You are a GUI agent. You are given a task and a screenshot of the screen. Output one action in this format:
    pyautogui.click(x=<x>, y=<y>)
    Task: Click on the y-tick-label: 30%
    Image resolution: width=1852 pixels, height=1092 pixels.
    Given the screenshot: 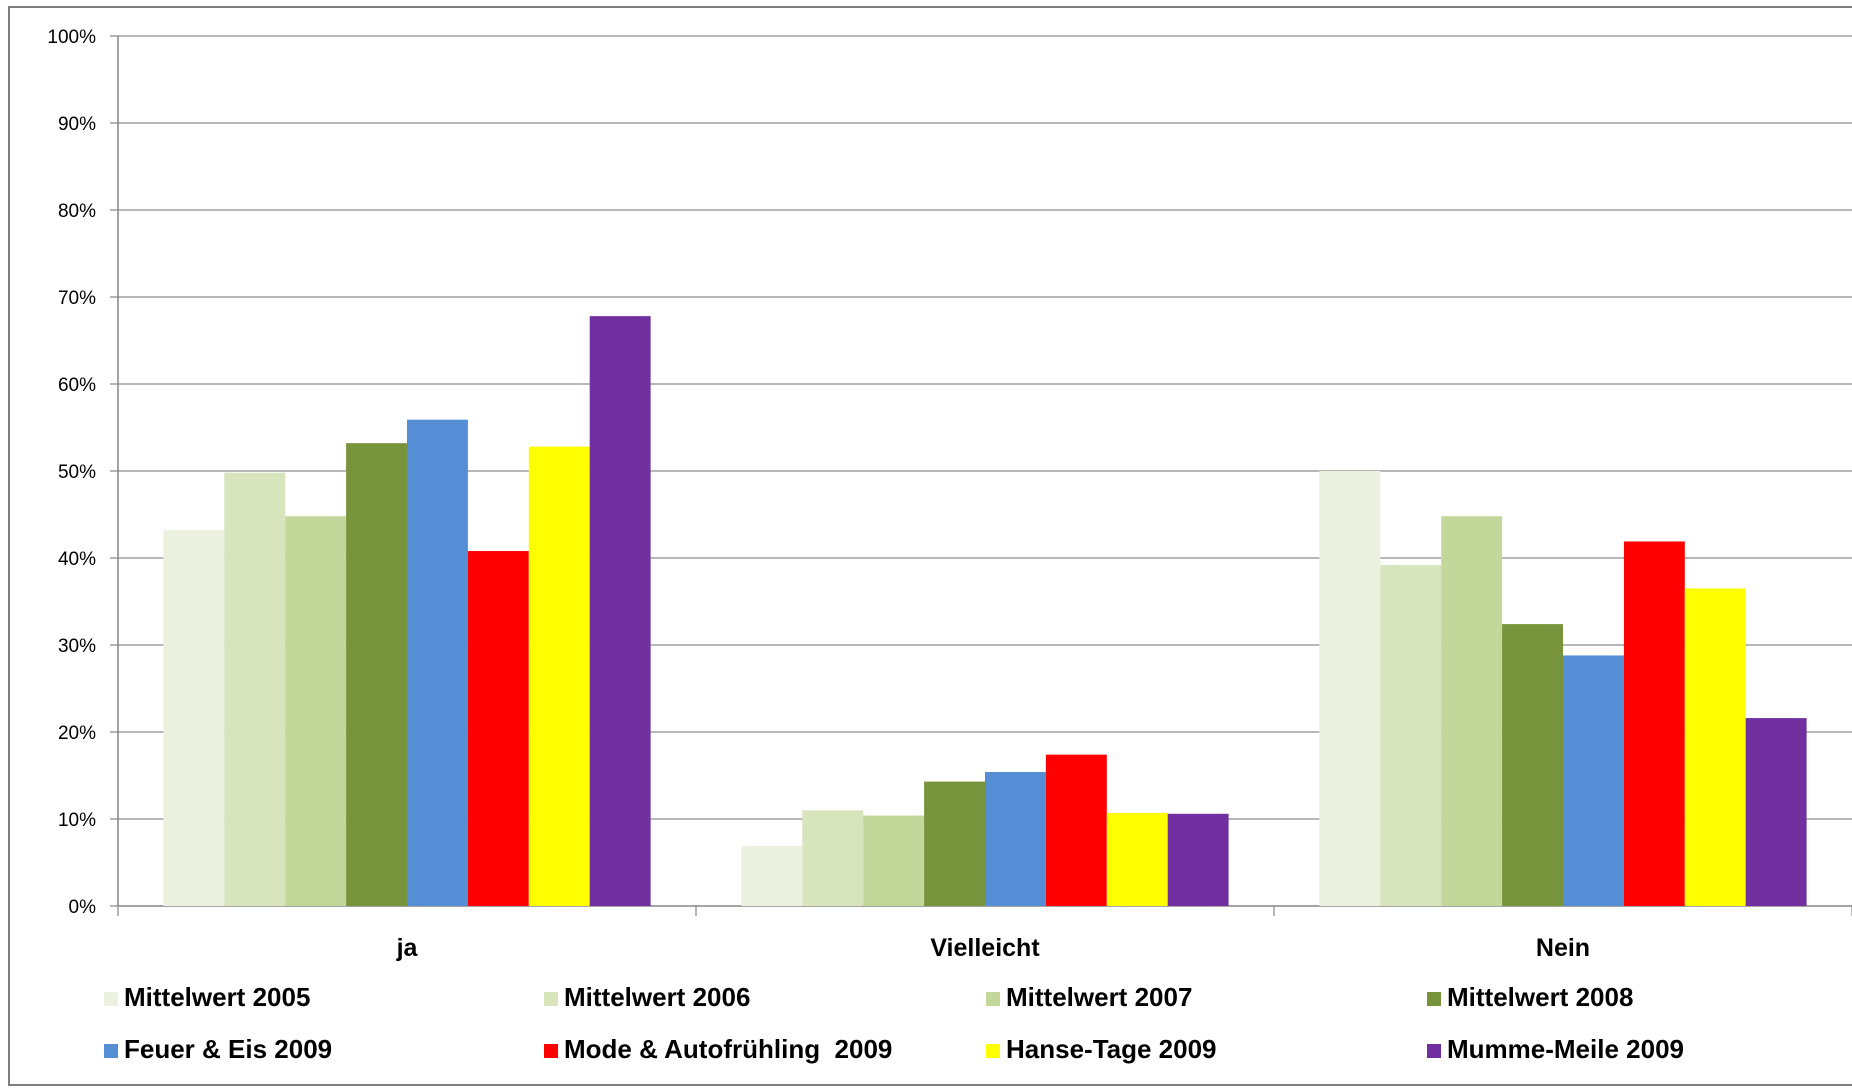 What is the action you would take?
    pyautogui.click(x=77, y=646)
    